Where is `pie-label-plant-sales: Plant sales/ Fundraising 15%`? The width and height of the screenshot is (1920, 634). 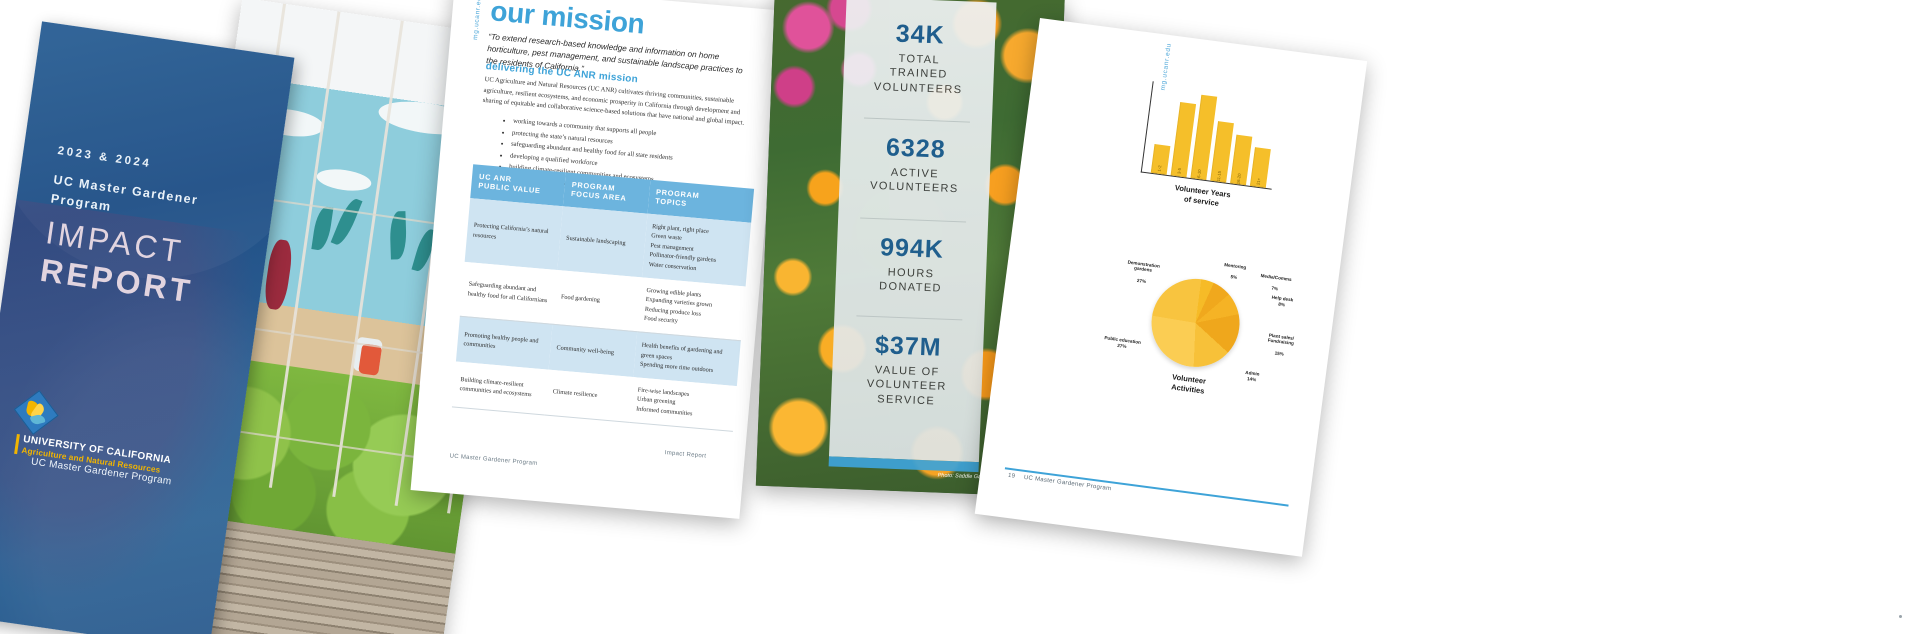
pie-label-plant-sales: Plant sales/ Fundraising 15% is located at coordinates (1280, 342).